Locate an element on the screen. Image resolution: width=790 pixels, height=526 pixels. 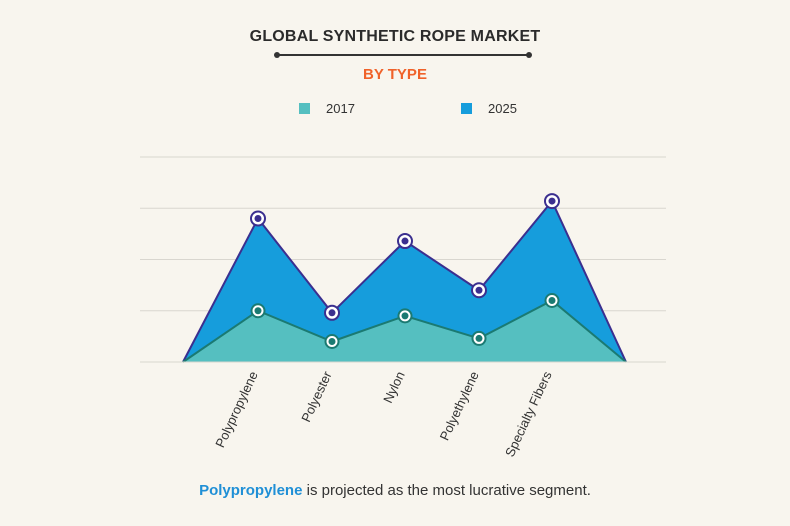
legend-swatch-2025 is located at coordinates (466, 108).